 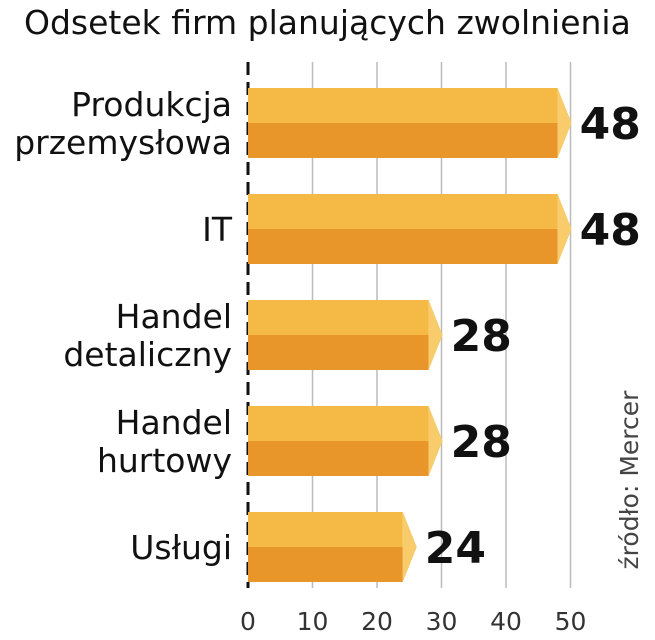 I want to click on x-tick-labels: 0 10 20 30 40 50, so click(x=413, y=621).